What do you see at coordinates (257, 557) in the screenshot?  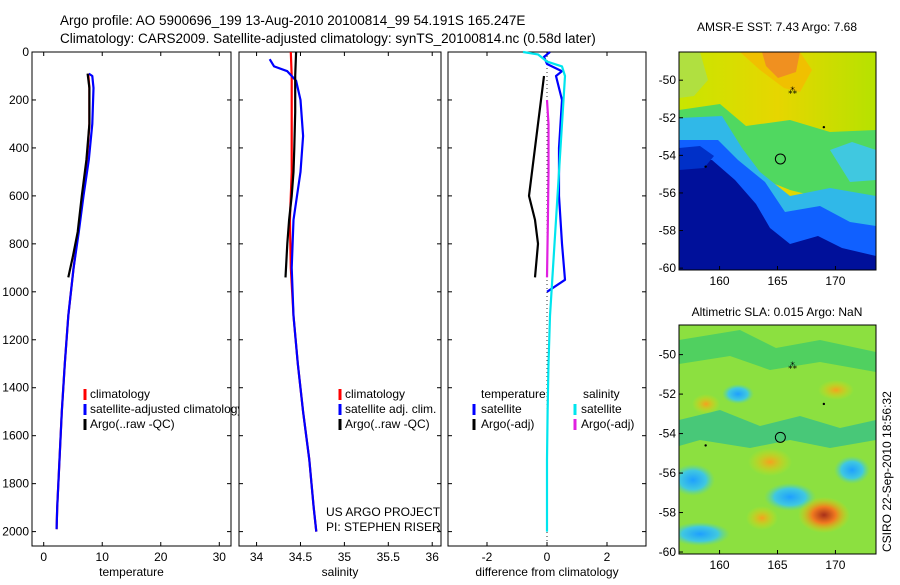 I see `salinity-xtick-label: 34` at bounding box center [257, 557].